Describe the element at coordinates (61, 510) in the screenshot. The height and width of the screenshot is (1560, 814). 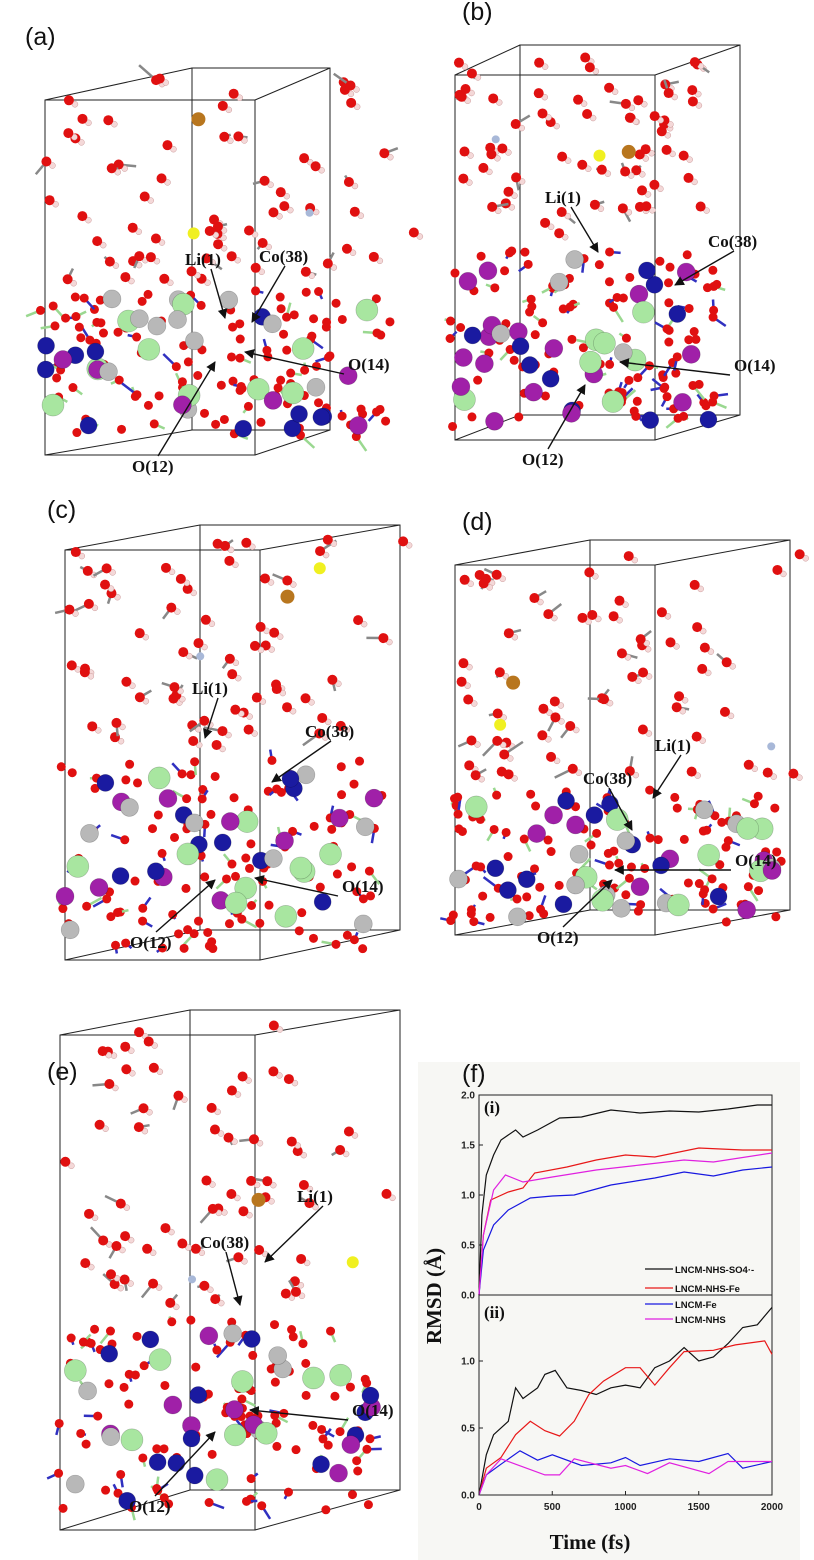
I see `panel-label-c: (c)` at that location.